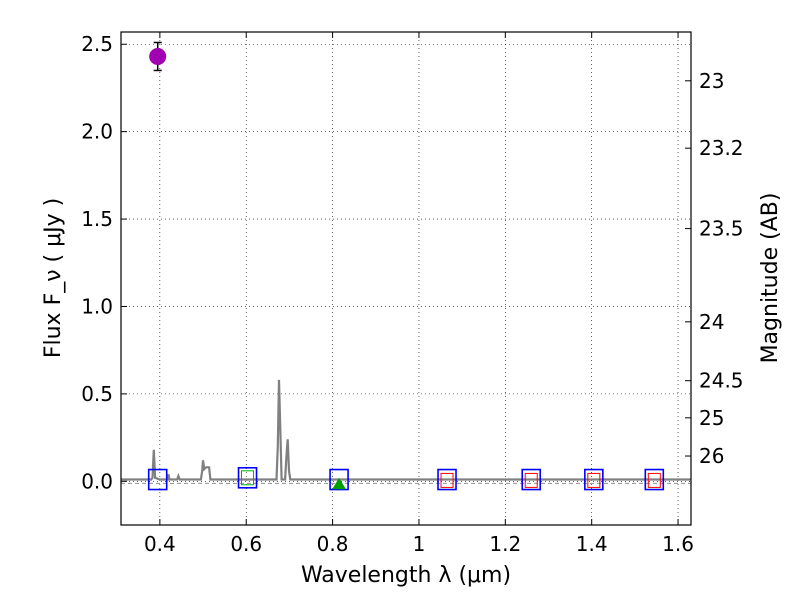  I want to click on x-tick-label: 1.6, so click(678, 544).